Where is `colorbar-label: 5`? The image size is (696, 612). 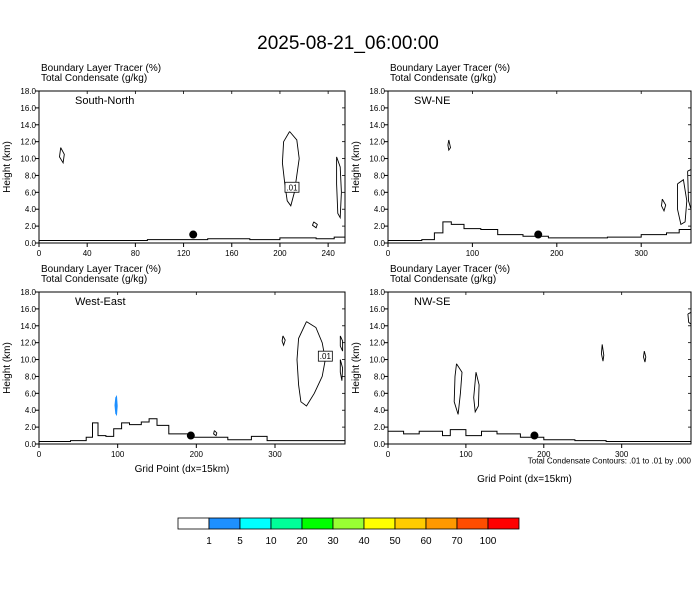
colorbar-label: 5 is located at coordinates (240, 541).